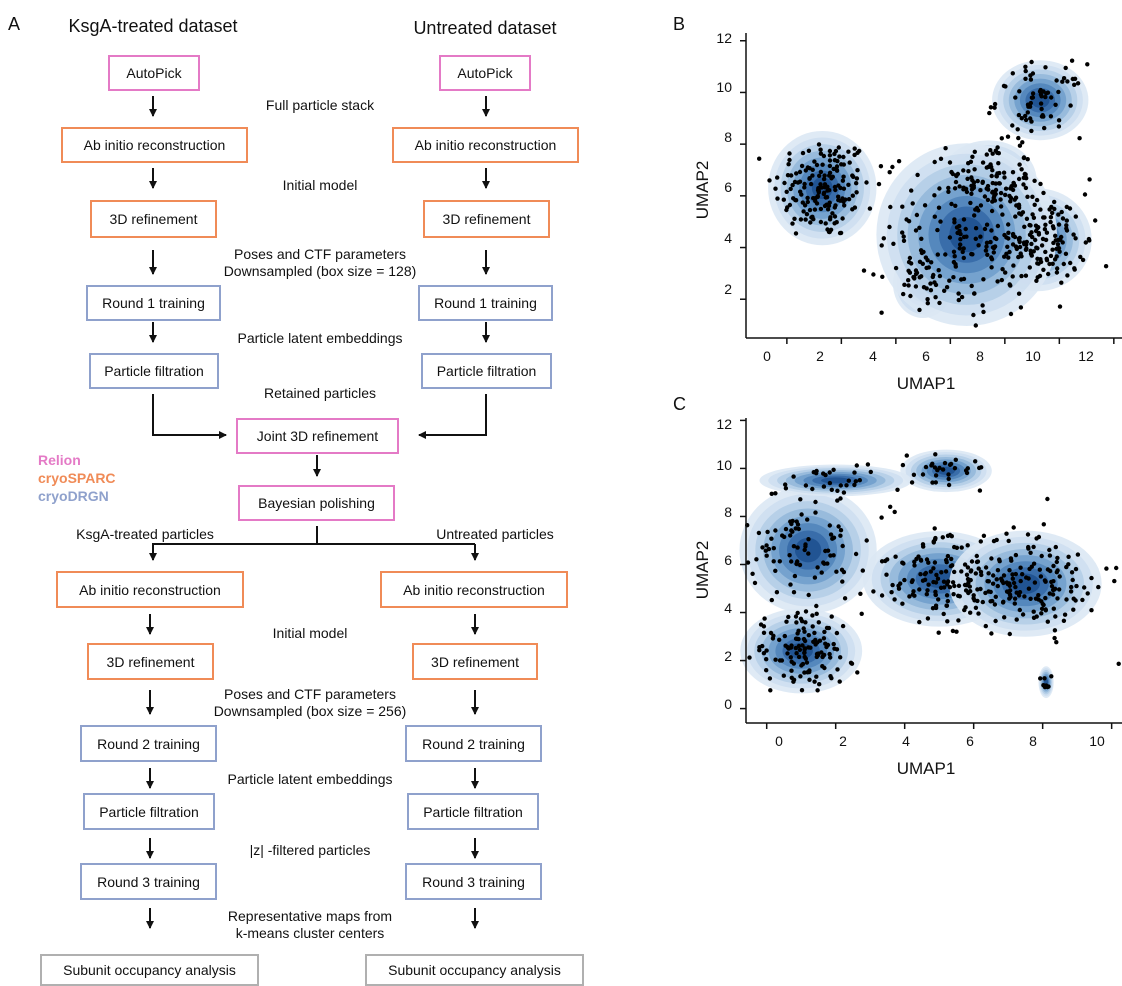  I want to click on y-axis-label: UMAP2, so click(702, 190).